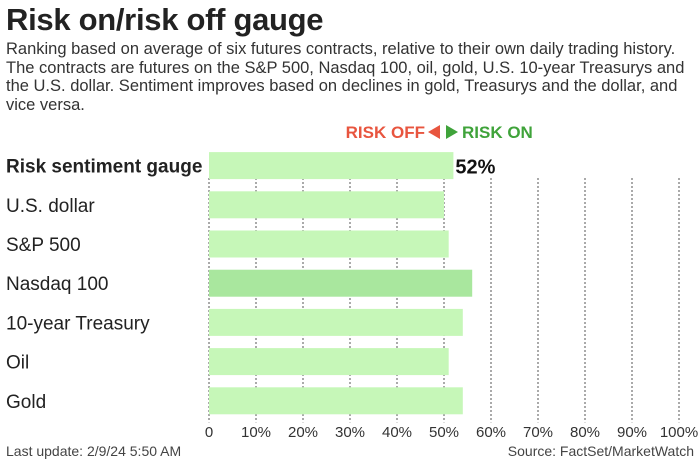 Image resolution: width=700 pixels, height=461 pixels. I want to click on category-label-1: U.S. dollar, so click(50, 206).